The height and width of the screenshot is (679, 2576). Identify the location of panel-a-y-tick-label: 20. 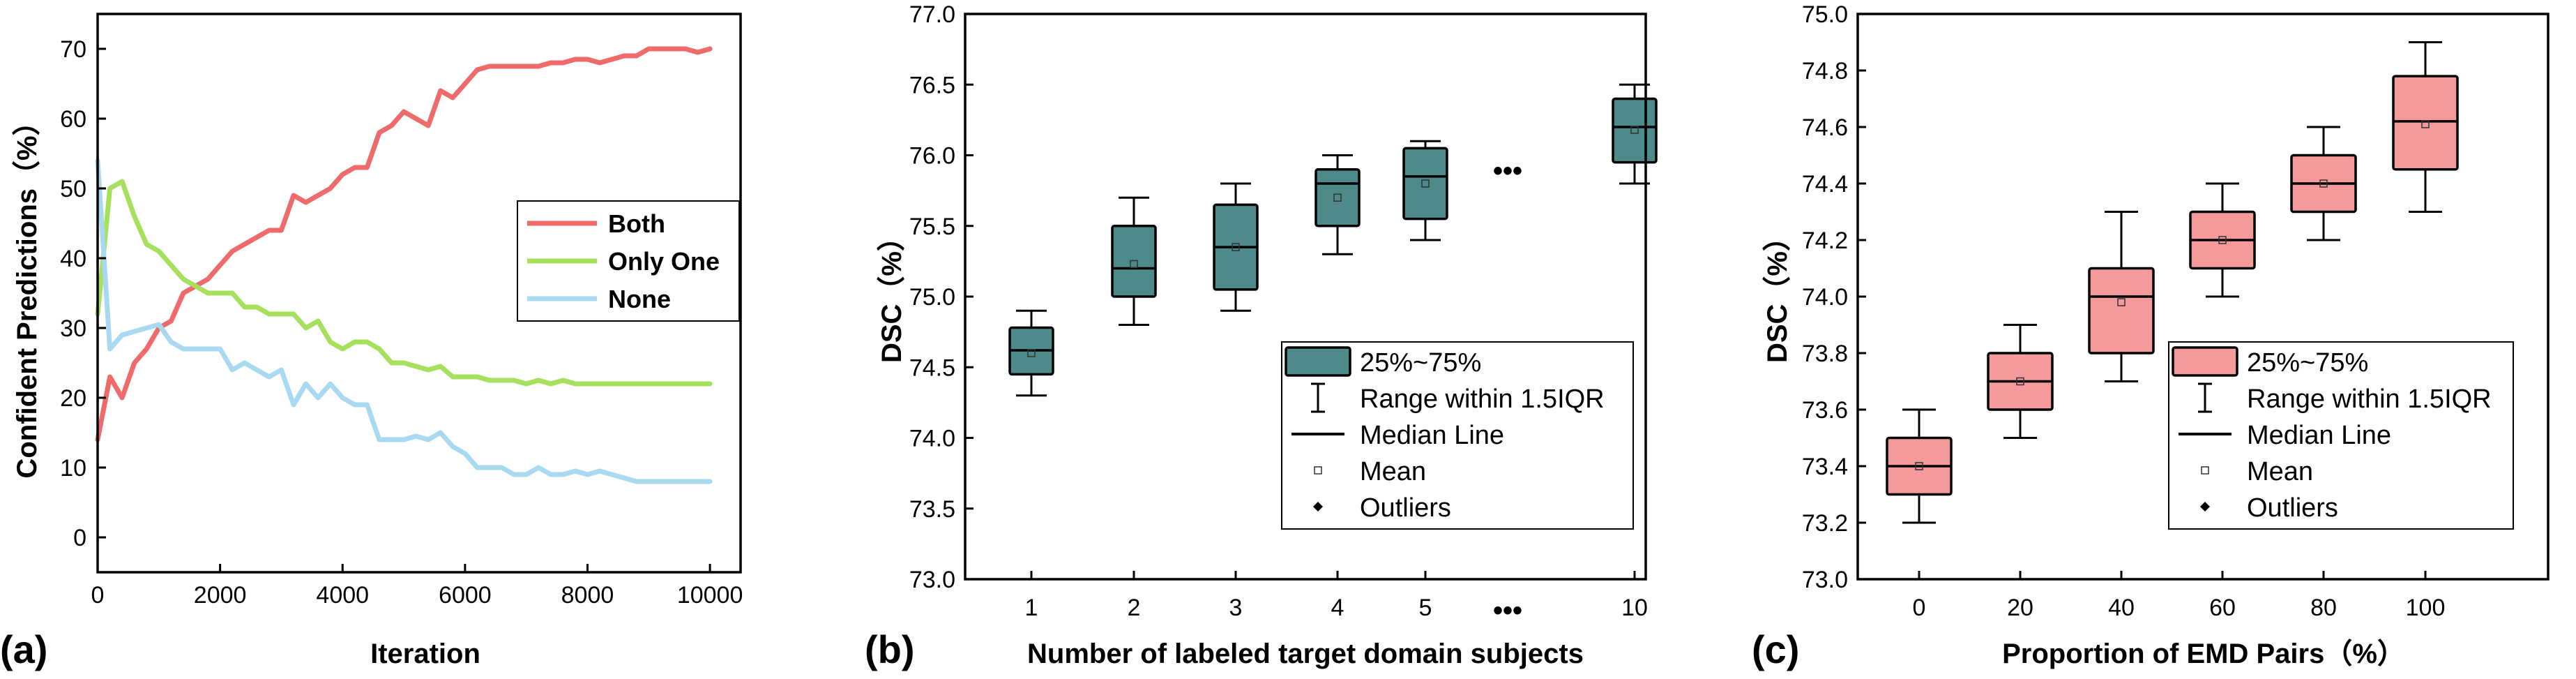
(73, 398).